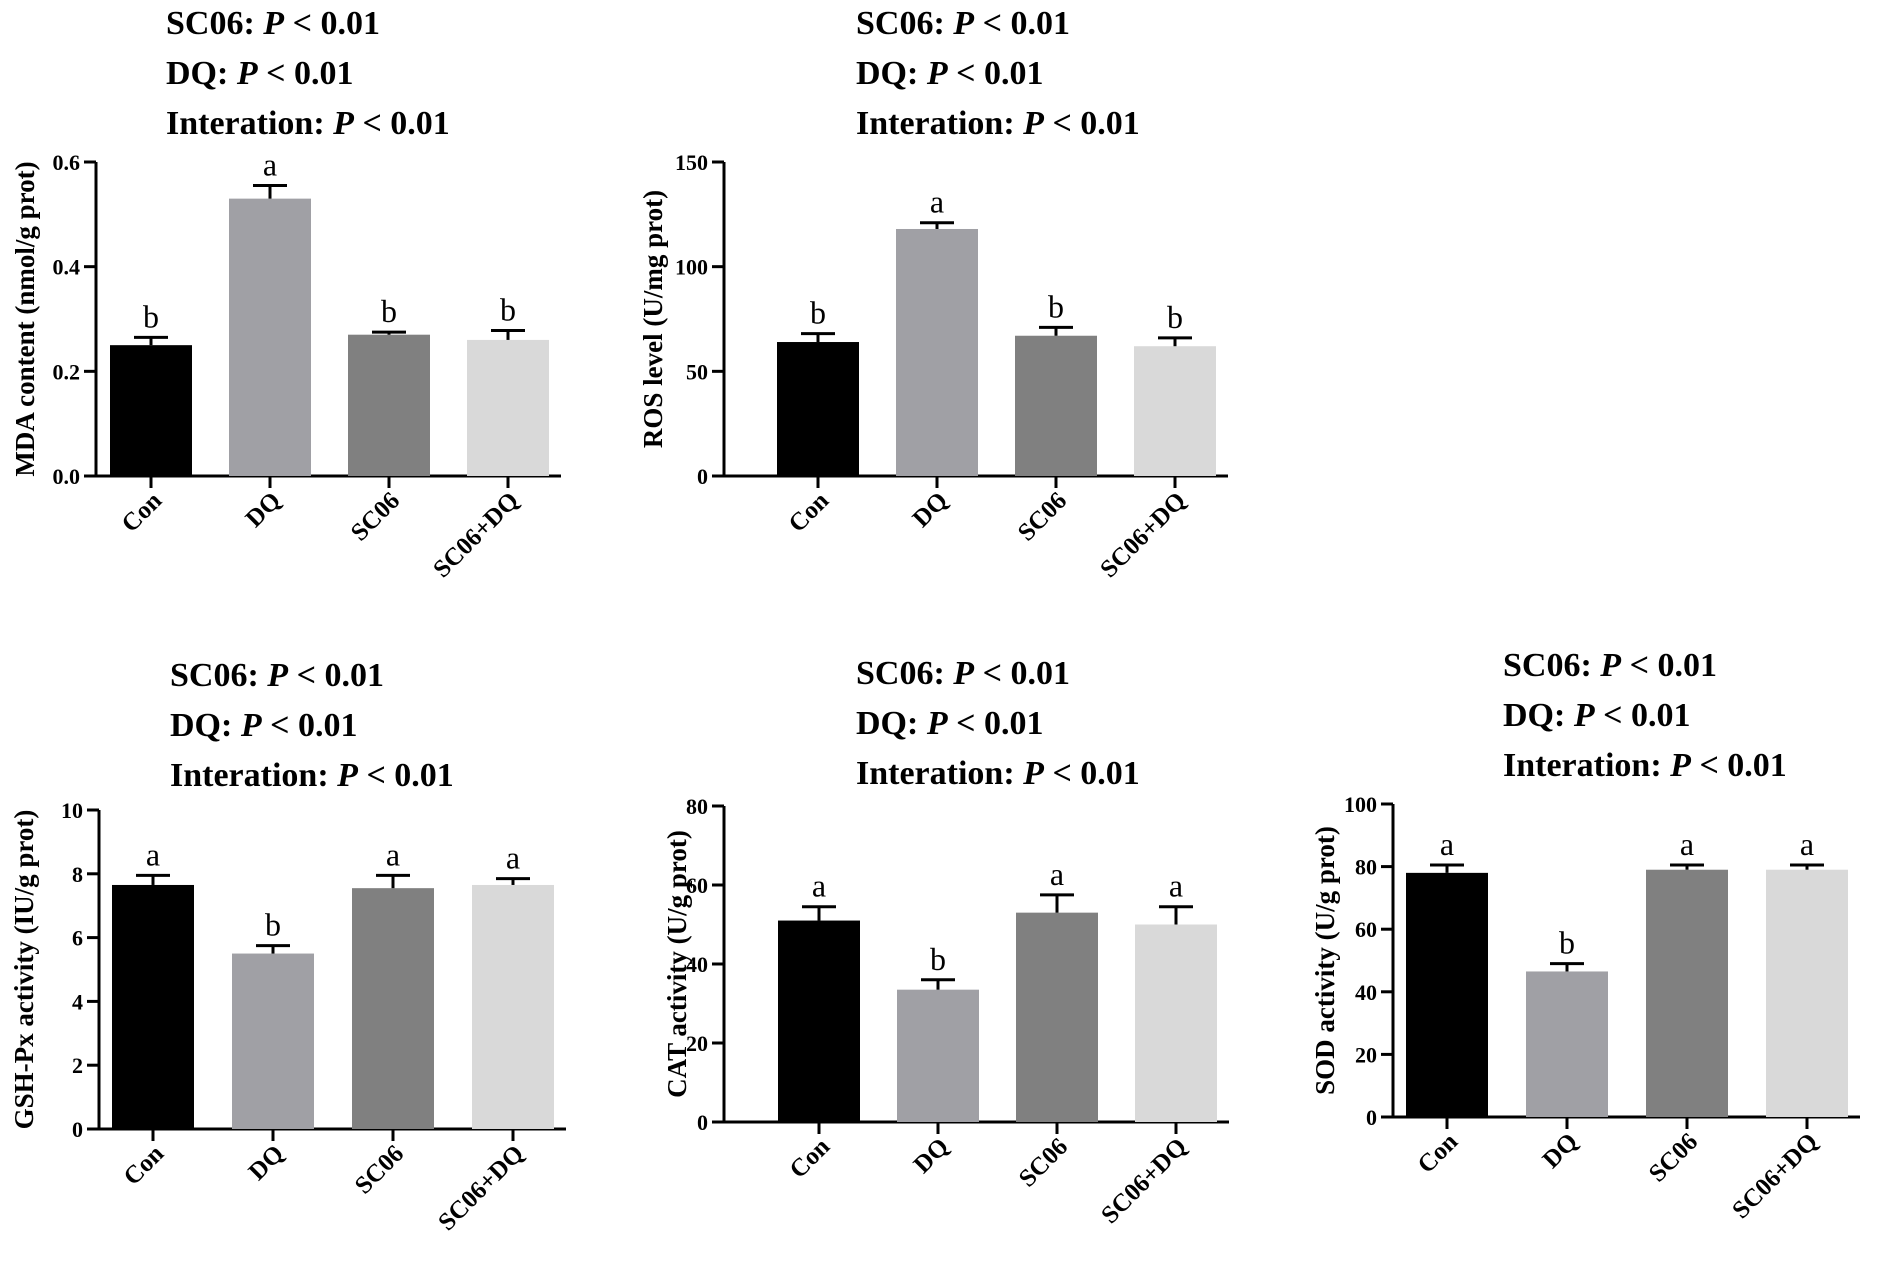 This screenshot has height=1261, width=1902. Describe the element at coordinates (77, 938) in the screenshot. I see `c2-y-tick-label: 6` at that location.